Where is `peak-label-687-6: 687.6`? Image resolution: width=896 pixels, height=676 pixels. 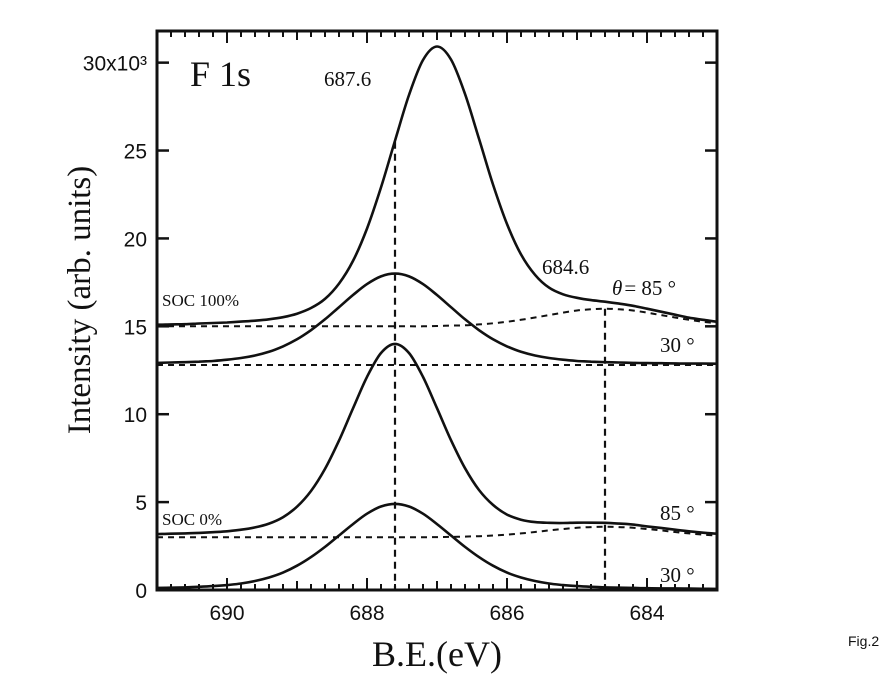
peak-label-687-6: 687.6 is located at coordinates (347, 79).